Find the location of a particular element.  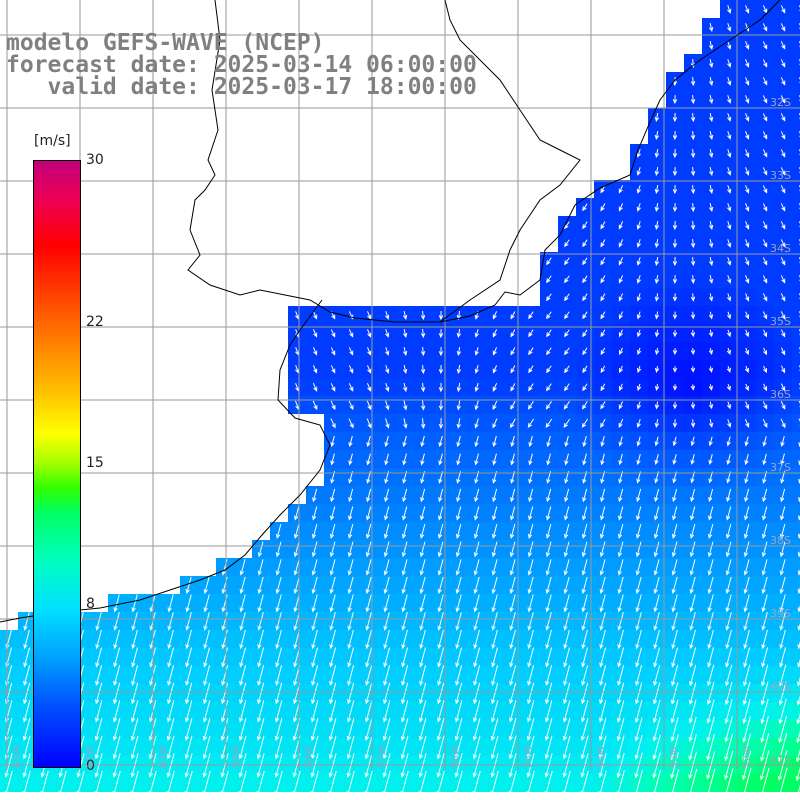

latitude-label: 41S is located at coordinates (780, 759).